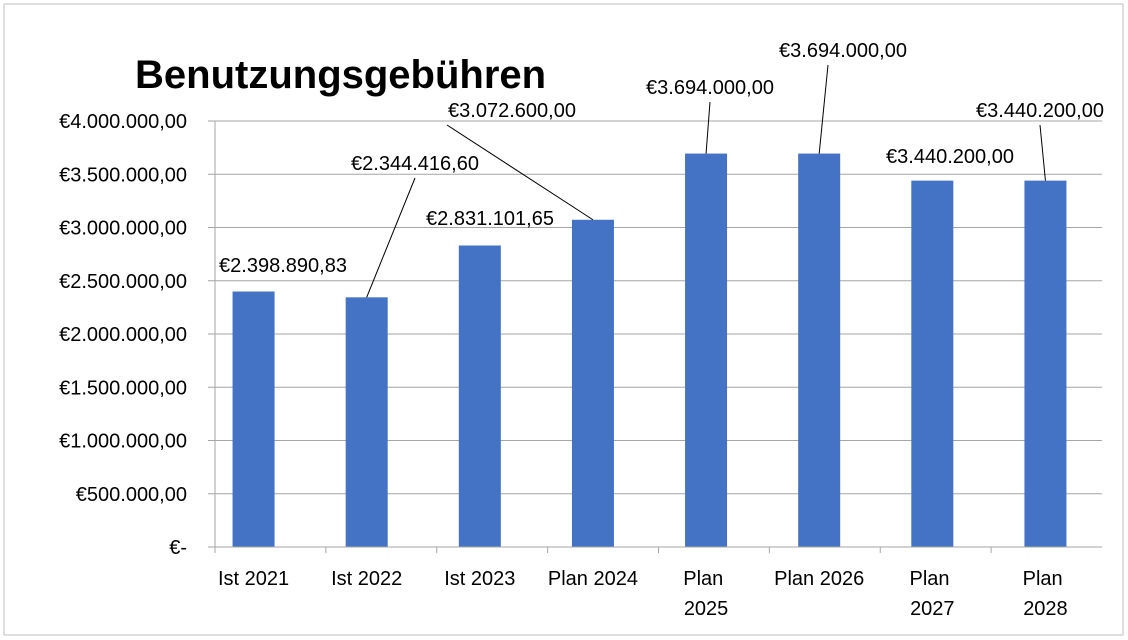  I want to click on y-tick-label: €-, so click(178, 548).